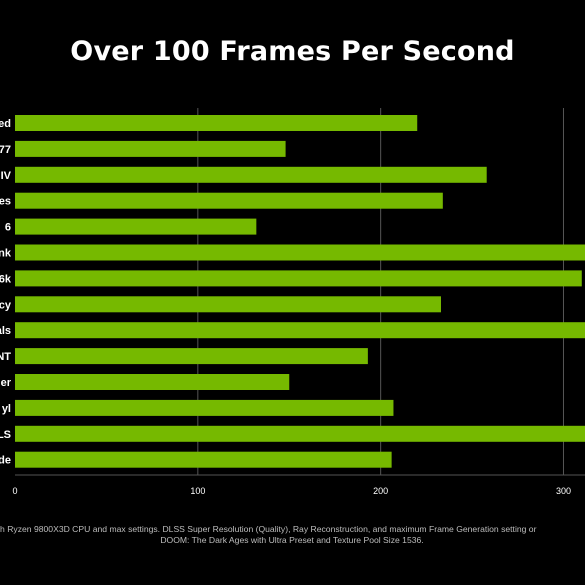 This screenshot has height=585, width=585. Describe the element at coordinates (6, 305) in the screenshot. I see `category-label-7: cy` at that location.